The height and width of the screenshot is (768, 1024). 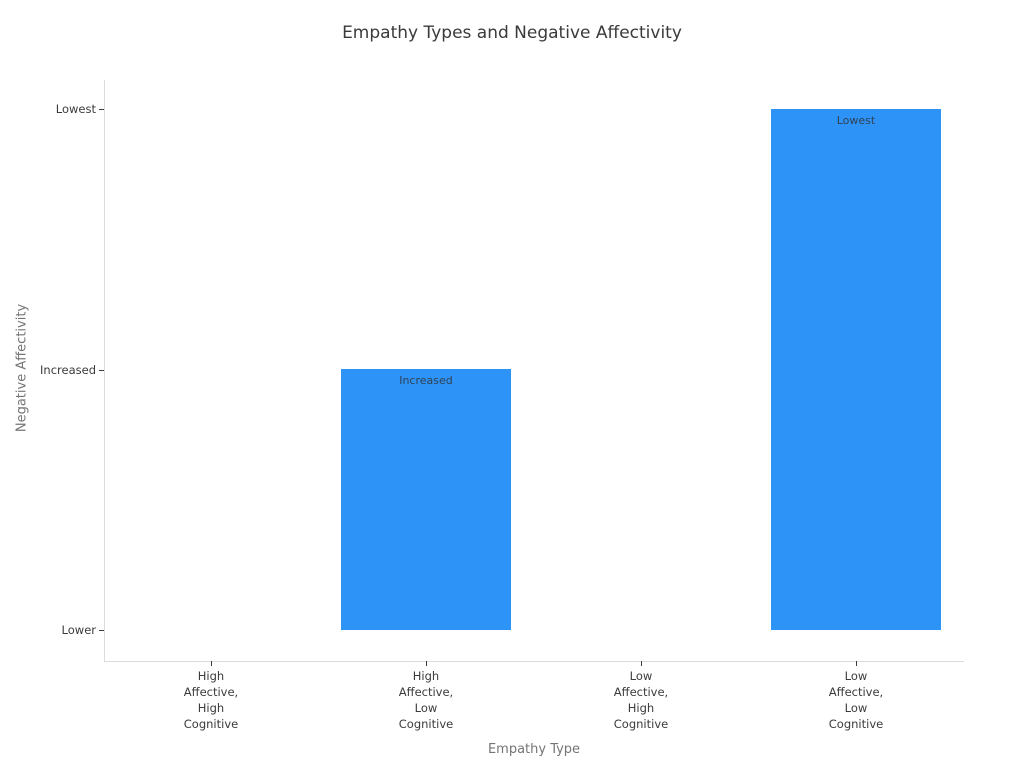 I want to click on bar-value-label: Lowest, so click(x=856, y=120).